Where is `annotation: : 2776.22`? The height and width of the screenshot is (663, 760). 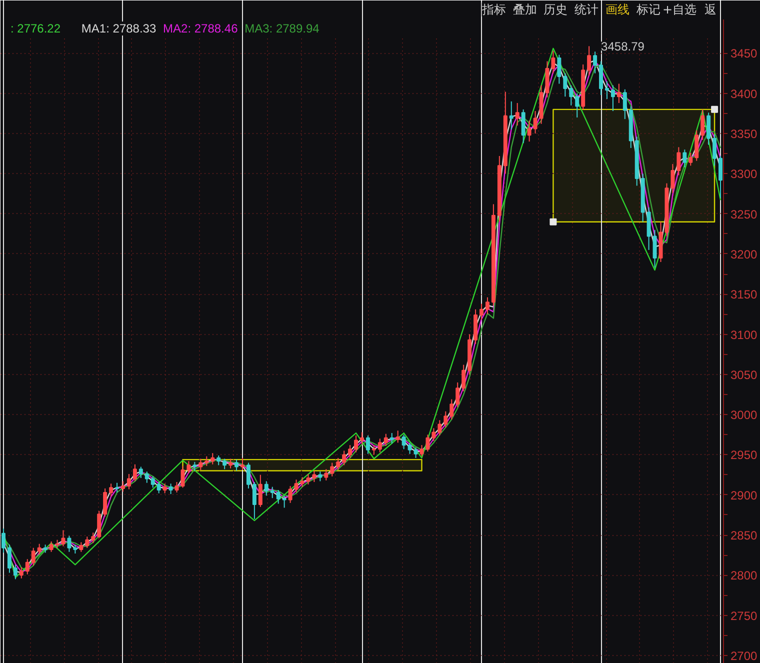 annotation: : 2776.22 is located at coordinates (35, 29).